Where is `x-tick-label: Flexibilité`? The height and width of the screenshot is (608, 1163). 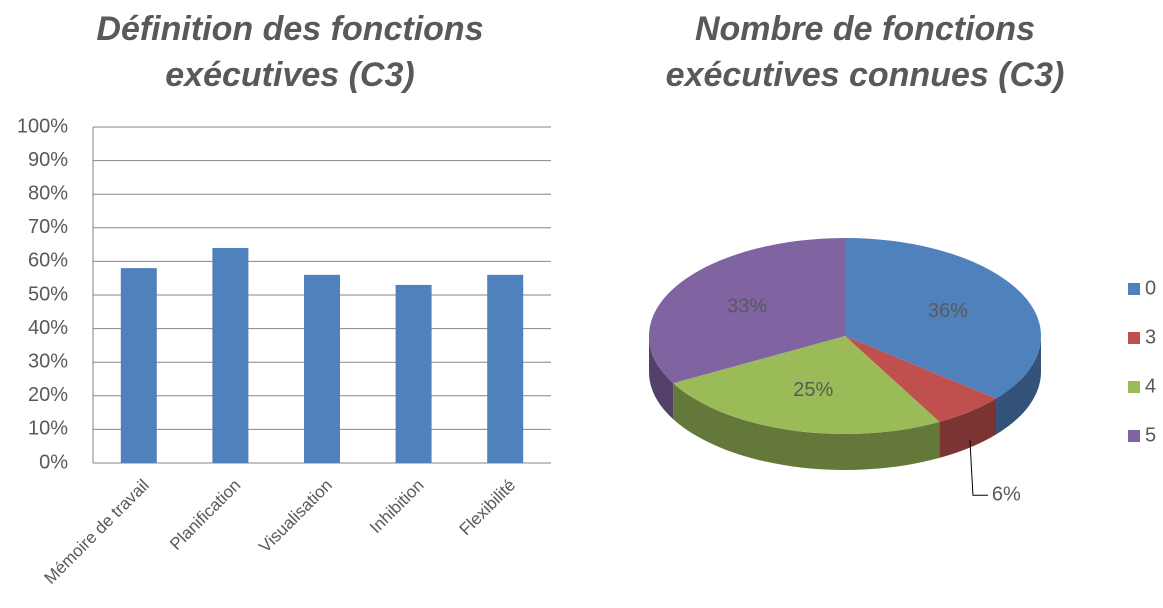 x-tick-label: Flexibilité is located at coordinates (488, 508).